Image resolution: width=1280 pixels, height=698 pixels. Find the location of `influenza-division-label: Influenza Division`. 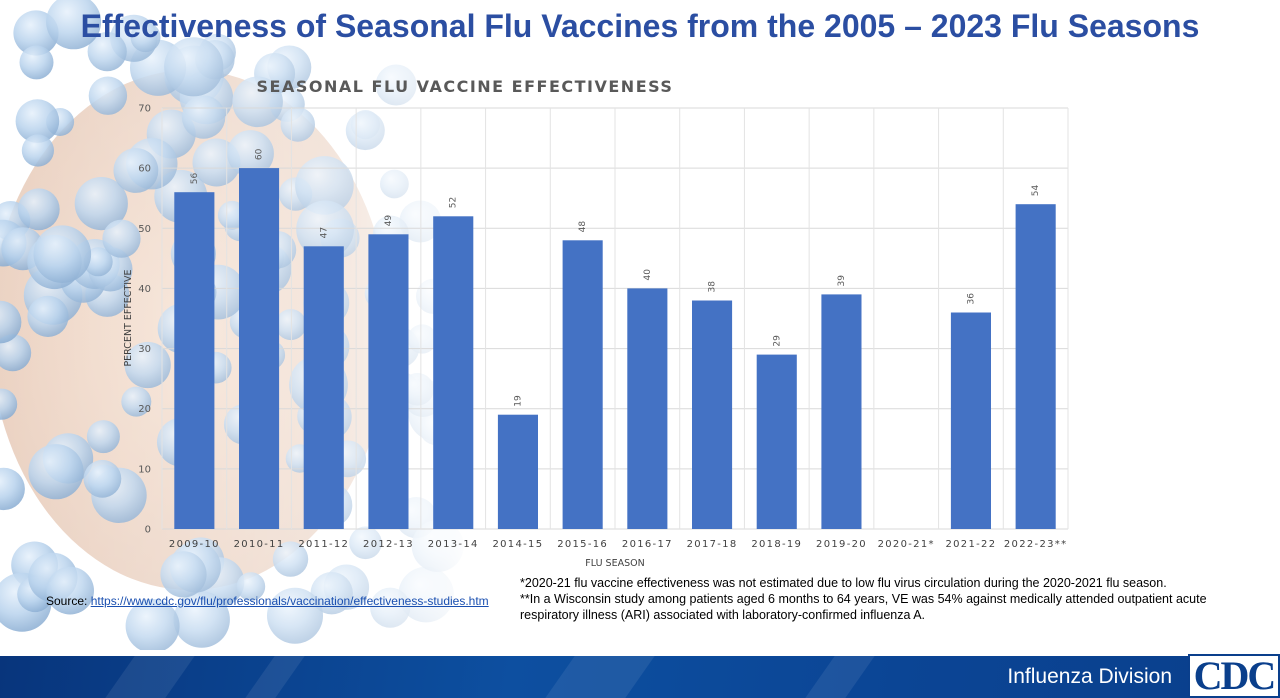

influenza-division-label: Influenza Division is located at coordinates (1089, 676).